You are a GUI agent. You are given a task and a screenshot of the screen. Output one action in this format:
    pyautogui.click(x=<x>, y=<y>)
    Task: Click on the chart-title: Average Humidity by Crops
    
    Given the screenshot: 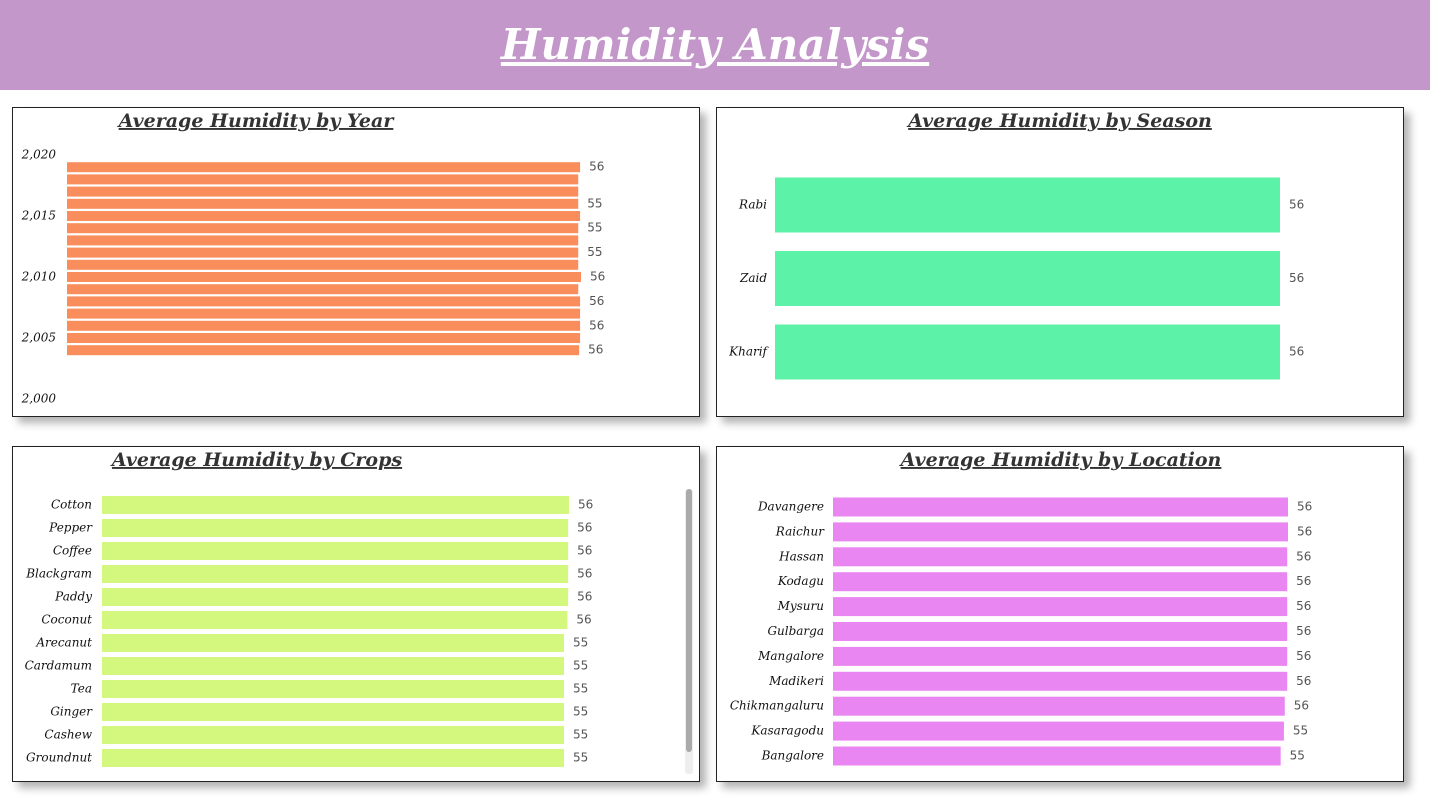 What is the action you would take?
    pyautogui.click(x=256, y=460)
    